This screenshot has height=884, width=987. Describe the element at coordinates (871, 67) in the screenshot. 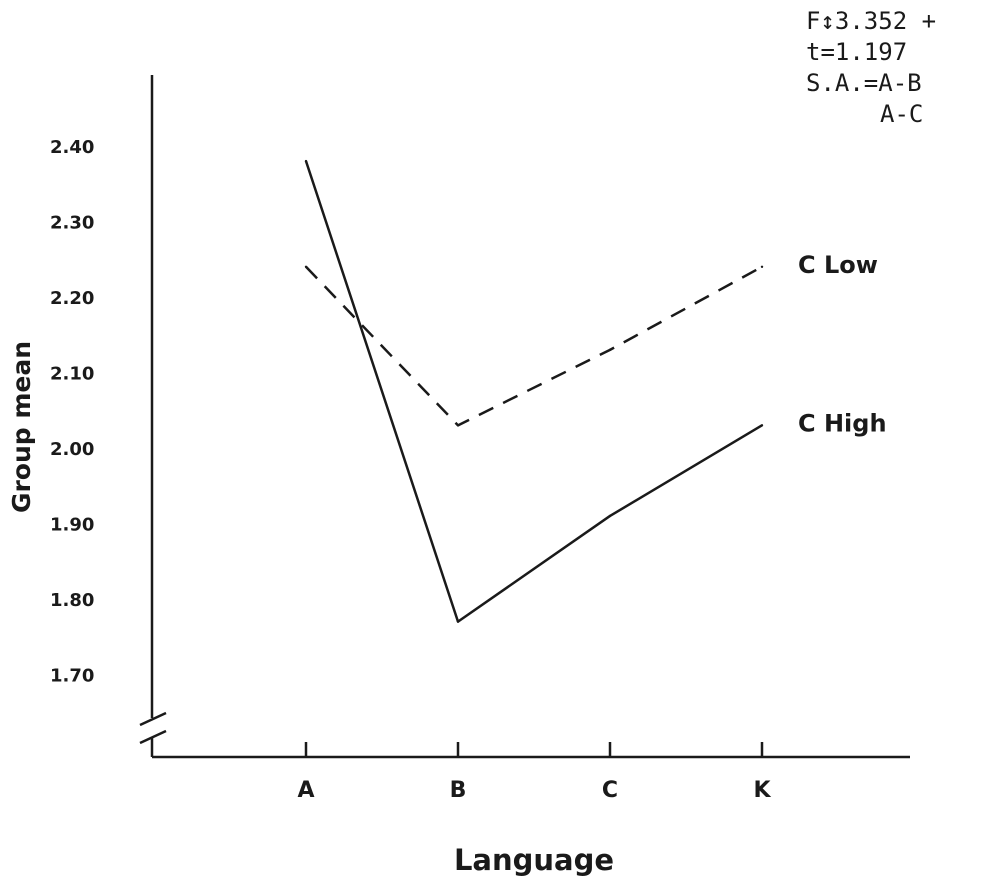

I see `stats-annotation: F↕3.352 + t=1.197 S.A.=A-B A-C` at that location.